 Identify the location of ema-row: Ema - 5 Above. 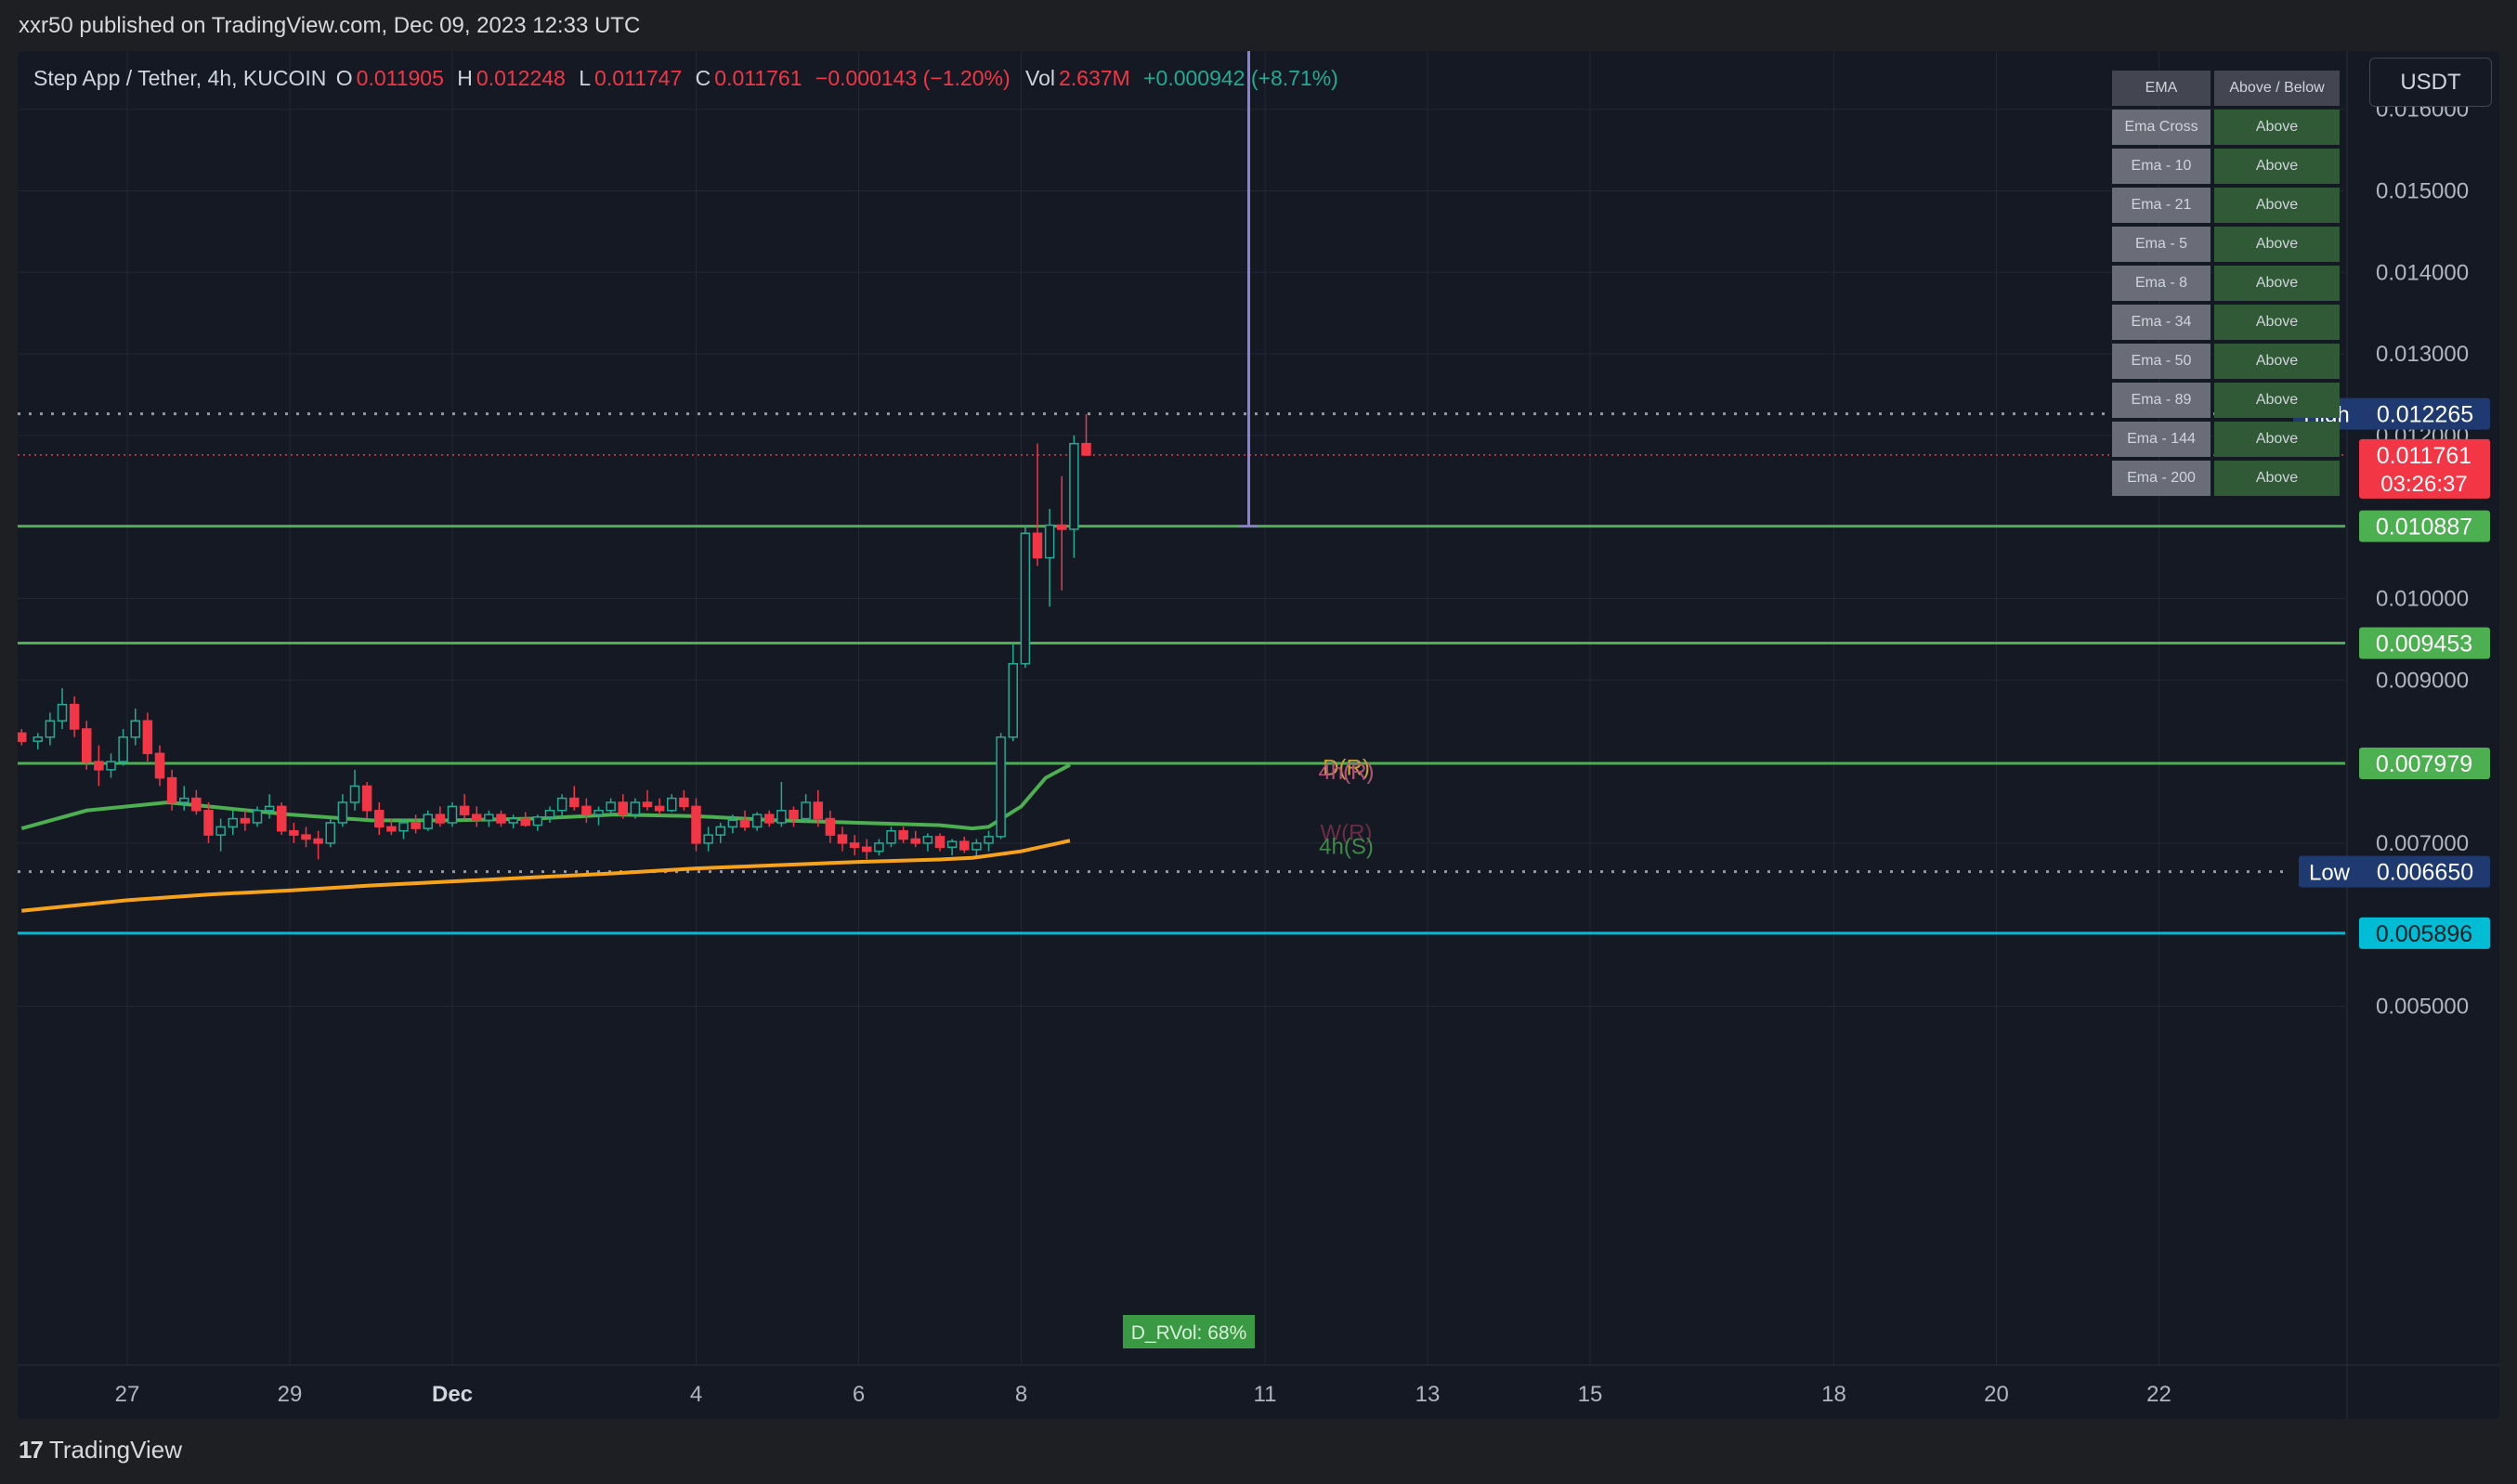
(2226, 244).